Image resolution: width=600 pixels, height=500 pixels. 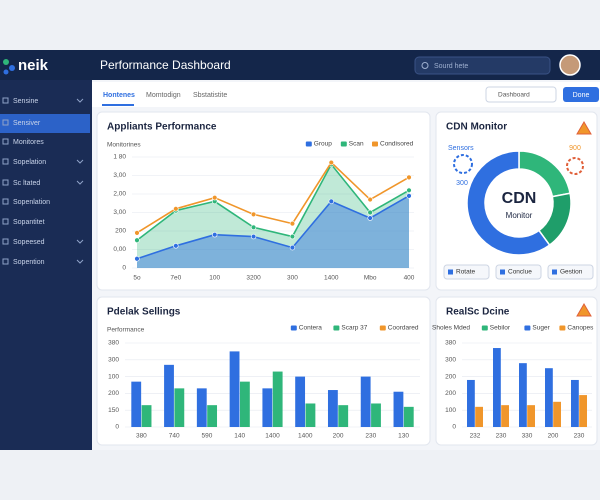 I want to click on x-tick-label: 232, so click(x=475, y=436).